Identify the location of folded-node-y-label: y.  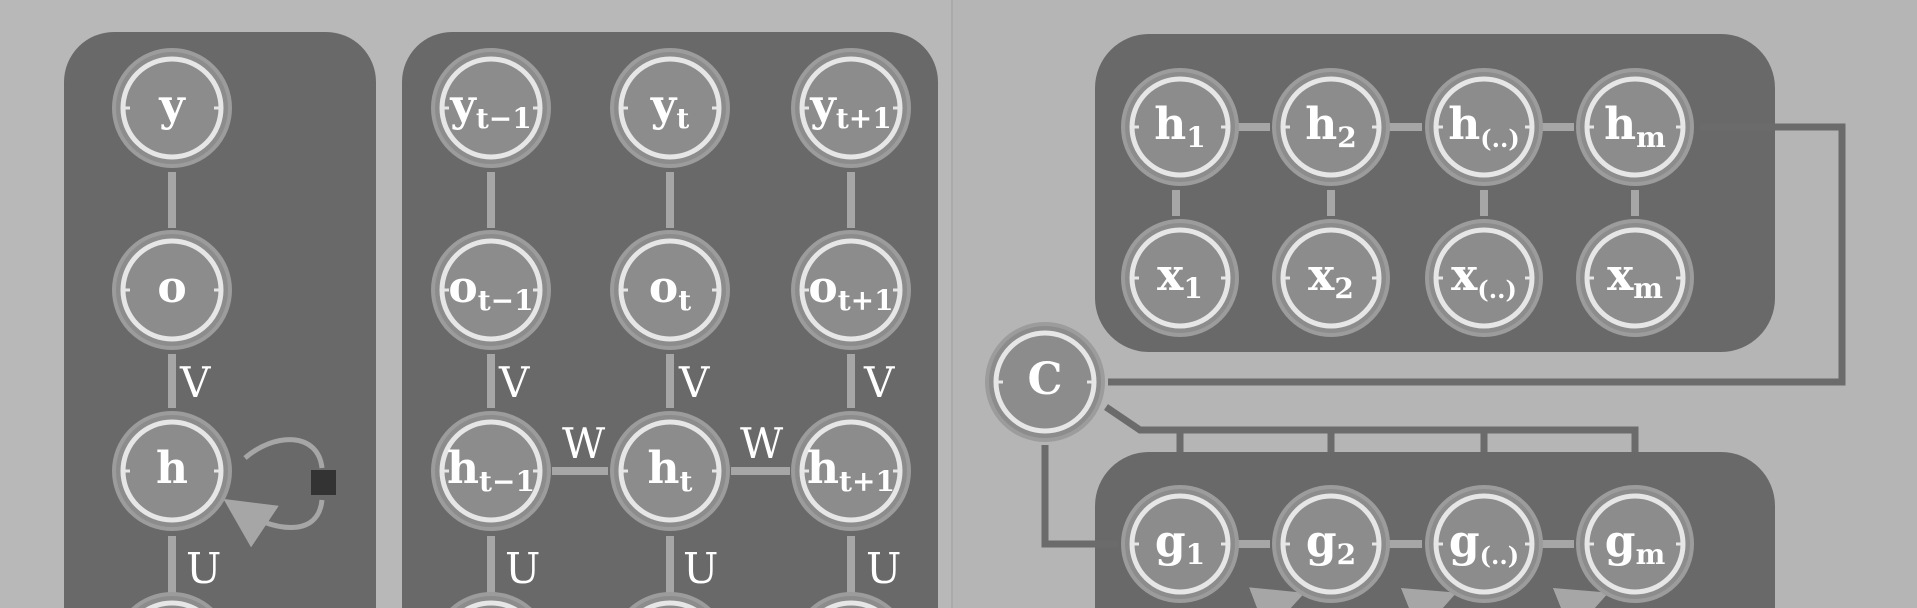
(172, 105).